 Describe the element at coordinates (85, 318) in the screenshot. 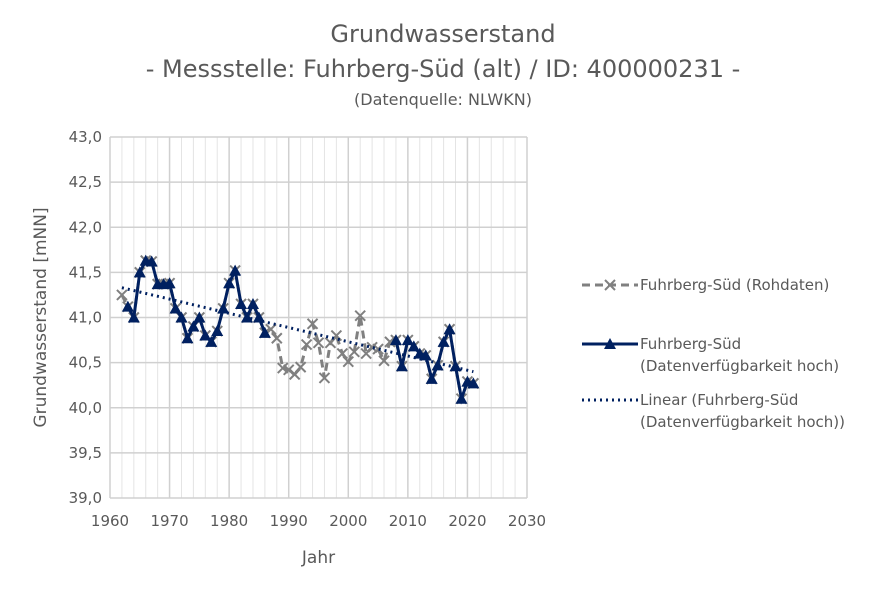

I see `y-tick-label: 41,0` at that location.